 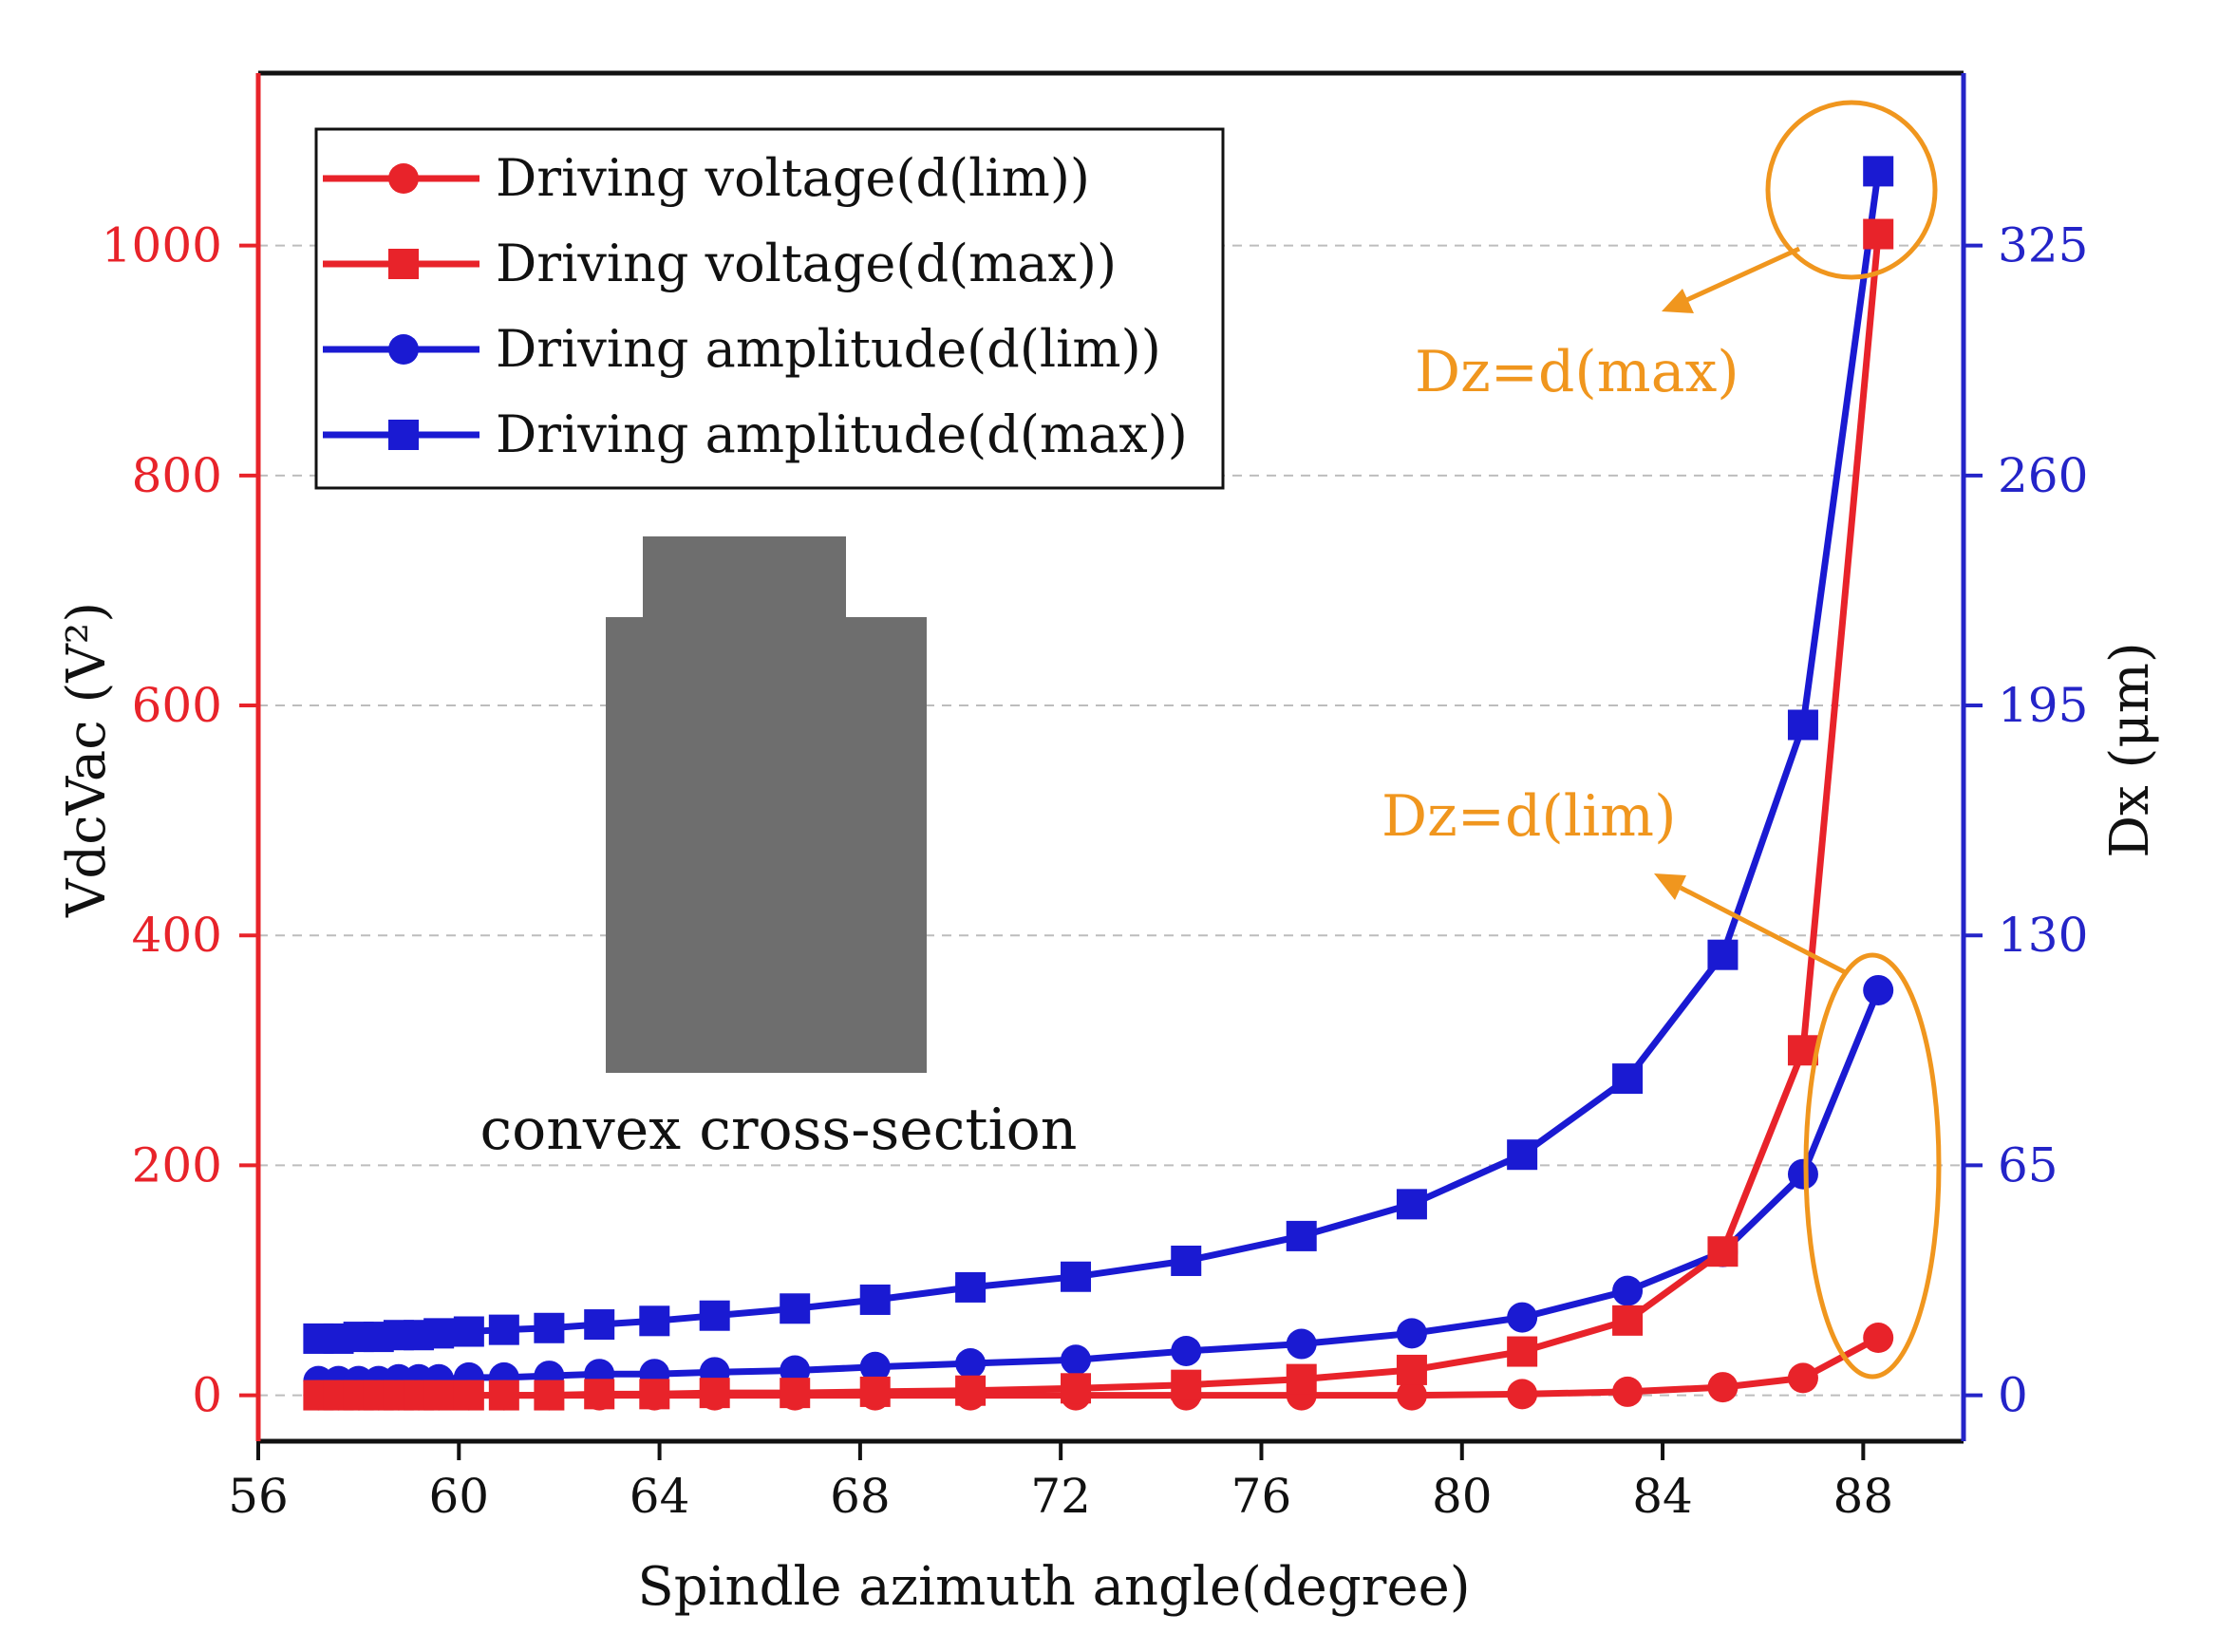 I want to click on y-left-tick-label-400: 400, so click(x=177, y=935).